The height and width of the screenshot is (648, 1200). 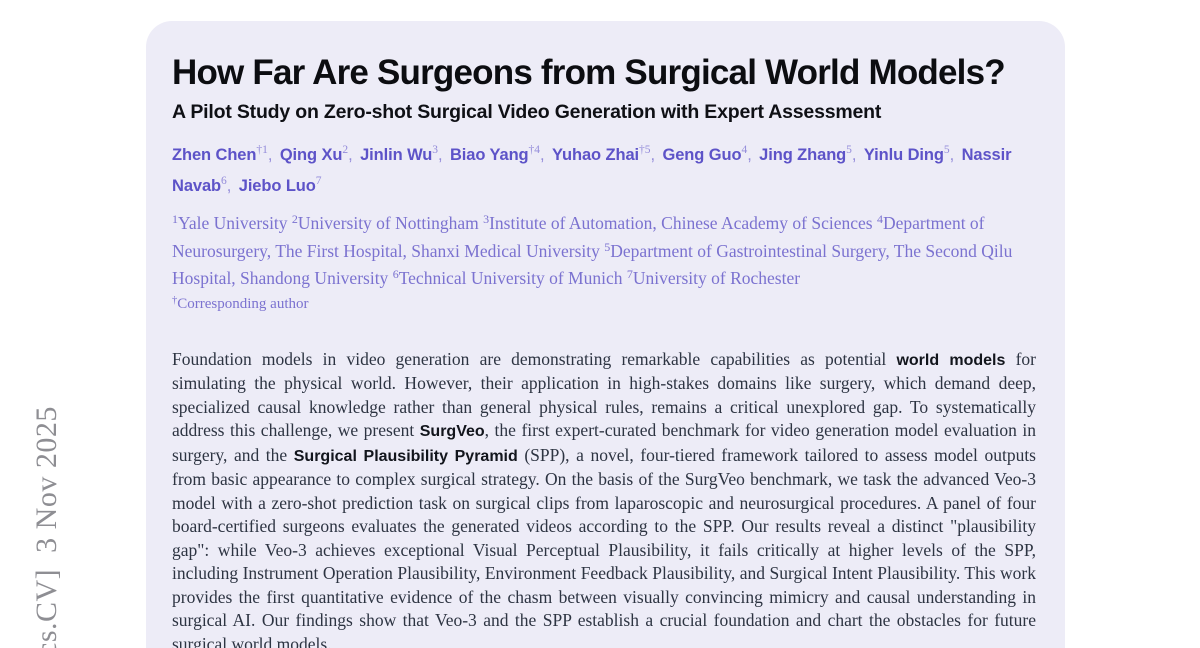 What do you see at coordinates (903, 155) in the screenshot?
I see `author-name: Yinlu Ding` at bounding box center [903, 155].